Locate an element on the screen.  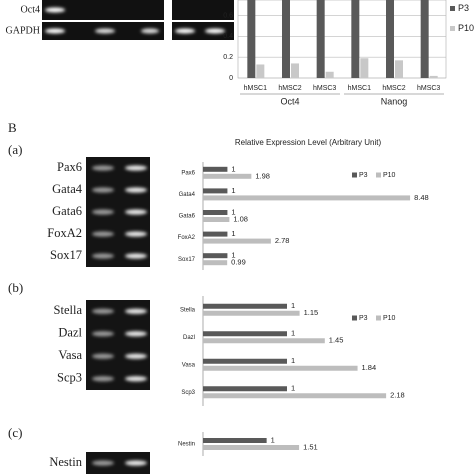
value-label: 8.48 is located at coordinates (421, 197).